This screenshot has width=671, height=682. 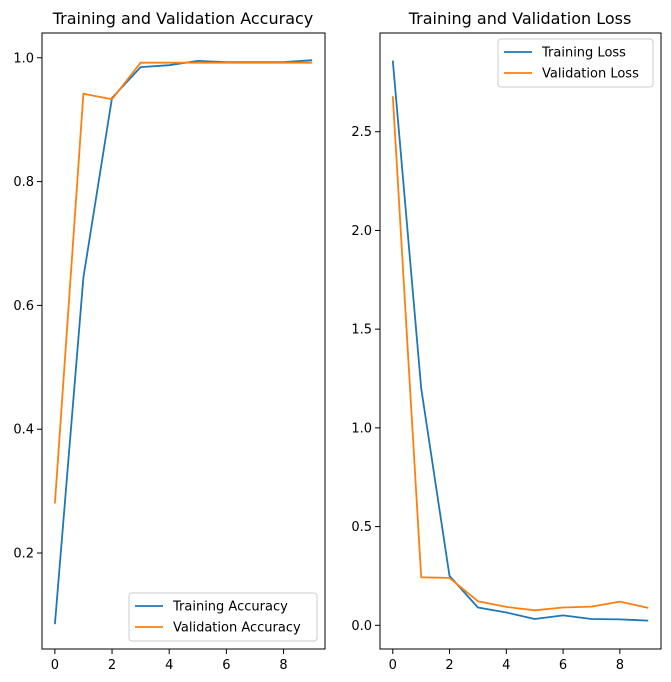 I want to click on loss-y-tick-label: 1.0, so click(x=361, y=428).